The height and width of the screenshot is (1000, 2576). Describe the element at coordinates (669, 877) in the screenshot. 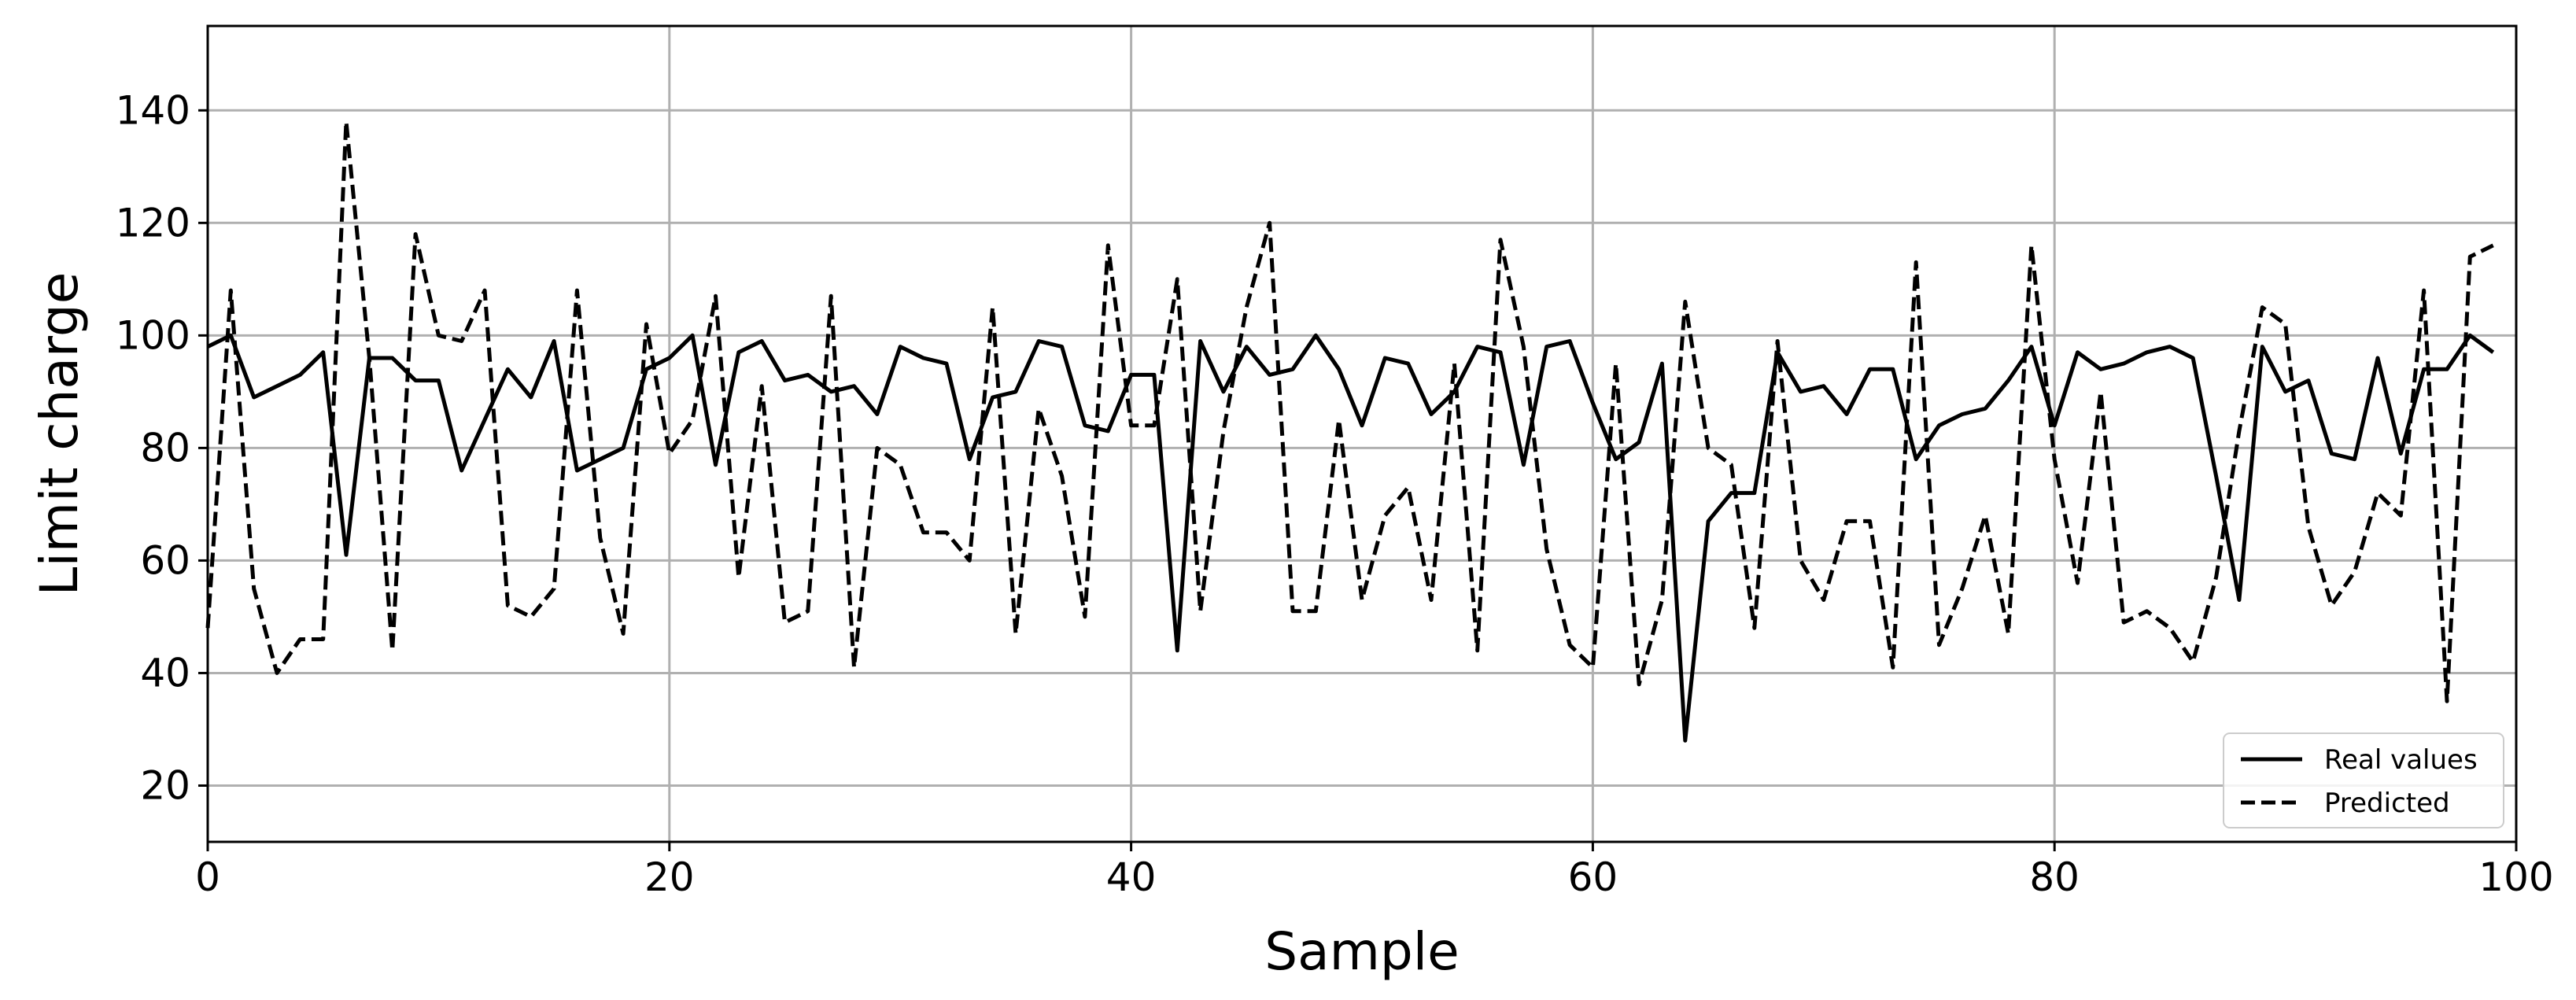

I see `x-tick-label: 20` at that location.